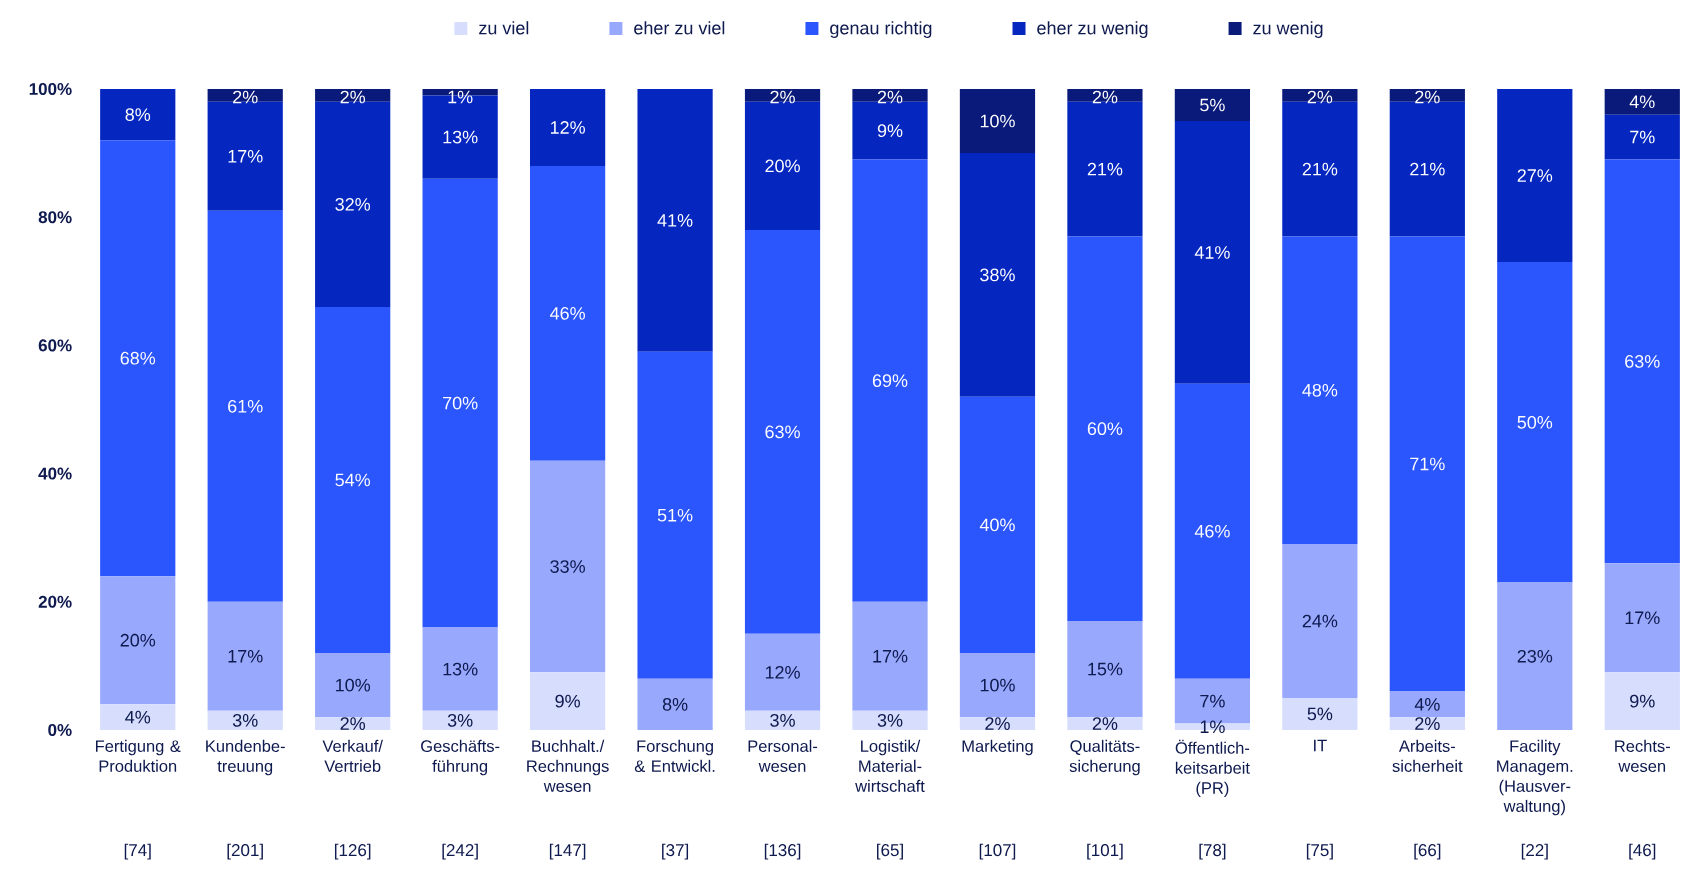 Image resolution: width=1701 pixels, height=870 pixels. What do you see at coordinates (55, 345) in the screenshot?
I see `y-tick-label: 60%` at bounding box center [55, 345].